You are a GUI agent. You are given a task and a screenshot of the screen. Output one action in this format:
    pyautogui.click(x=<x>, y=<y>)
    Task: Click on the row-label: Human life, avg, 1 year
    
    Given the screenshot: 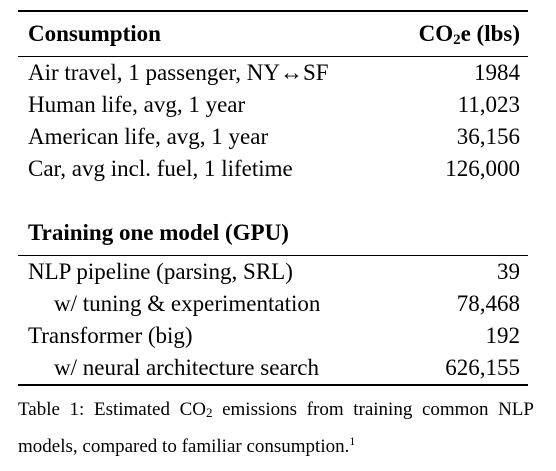 What is the action you would take?
    pyautogui.click(x=137, y=104)
    